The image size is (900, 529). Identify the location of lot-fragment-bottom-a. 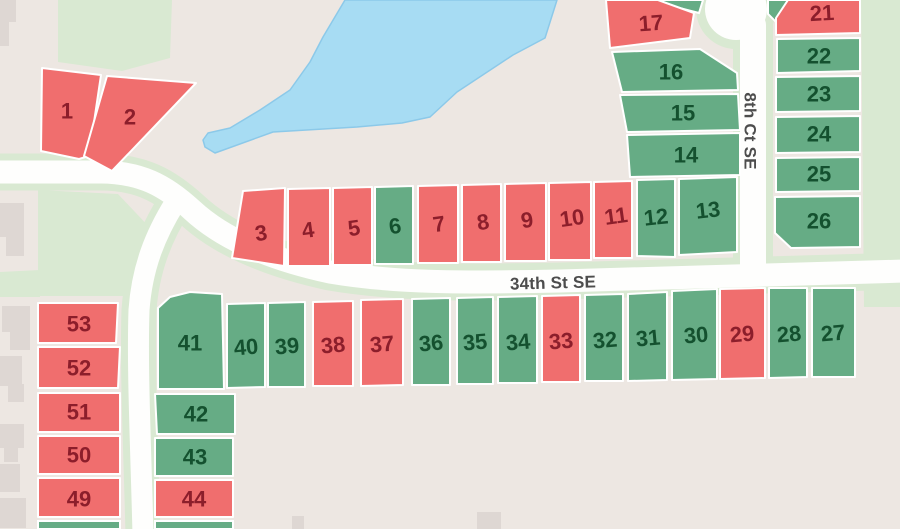
(79, 524).